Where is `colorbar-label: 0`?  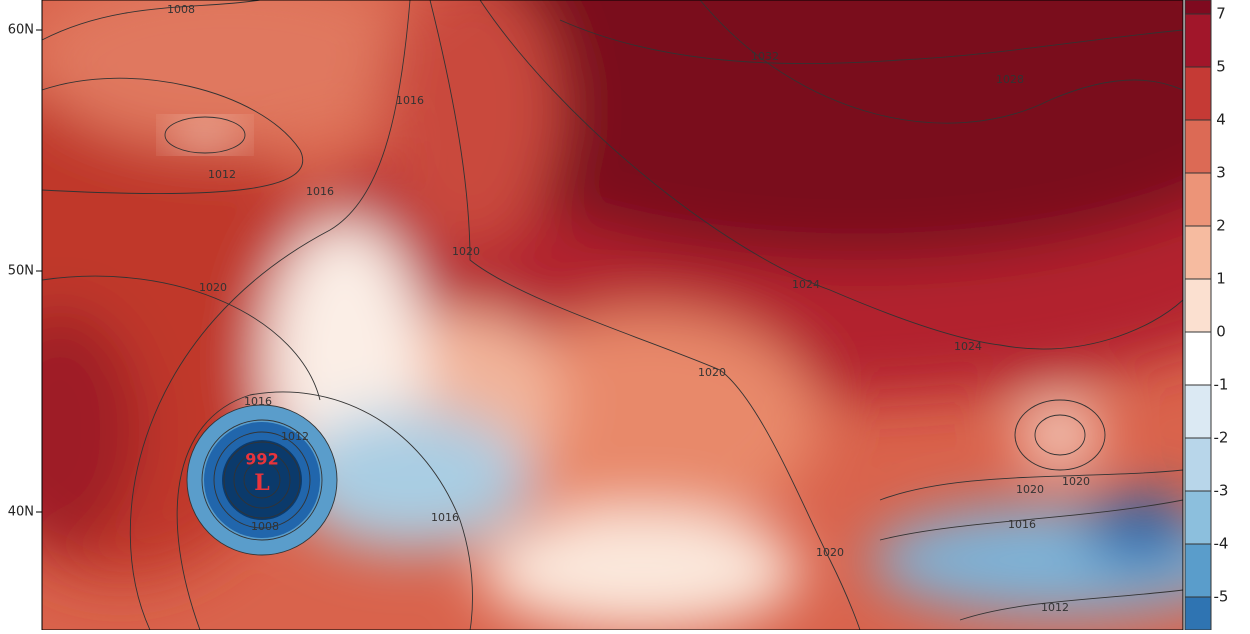
colorbar-label: 0 is located at coordinates (1221, 332).